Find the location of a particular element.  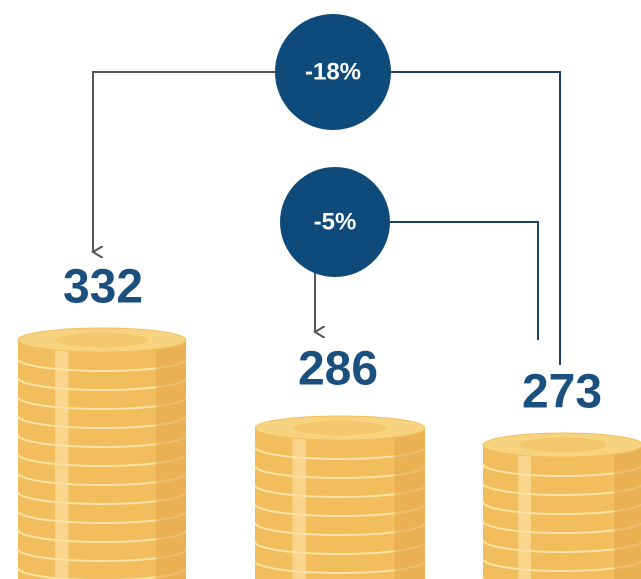

value-label: 286 is located at coordinates (338, 369).